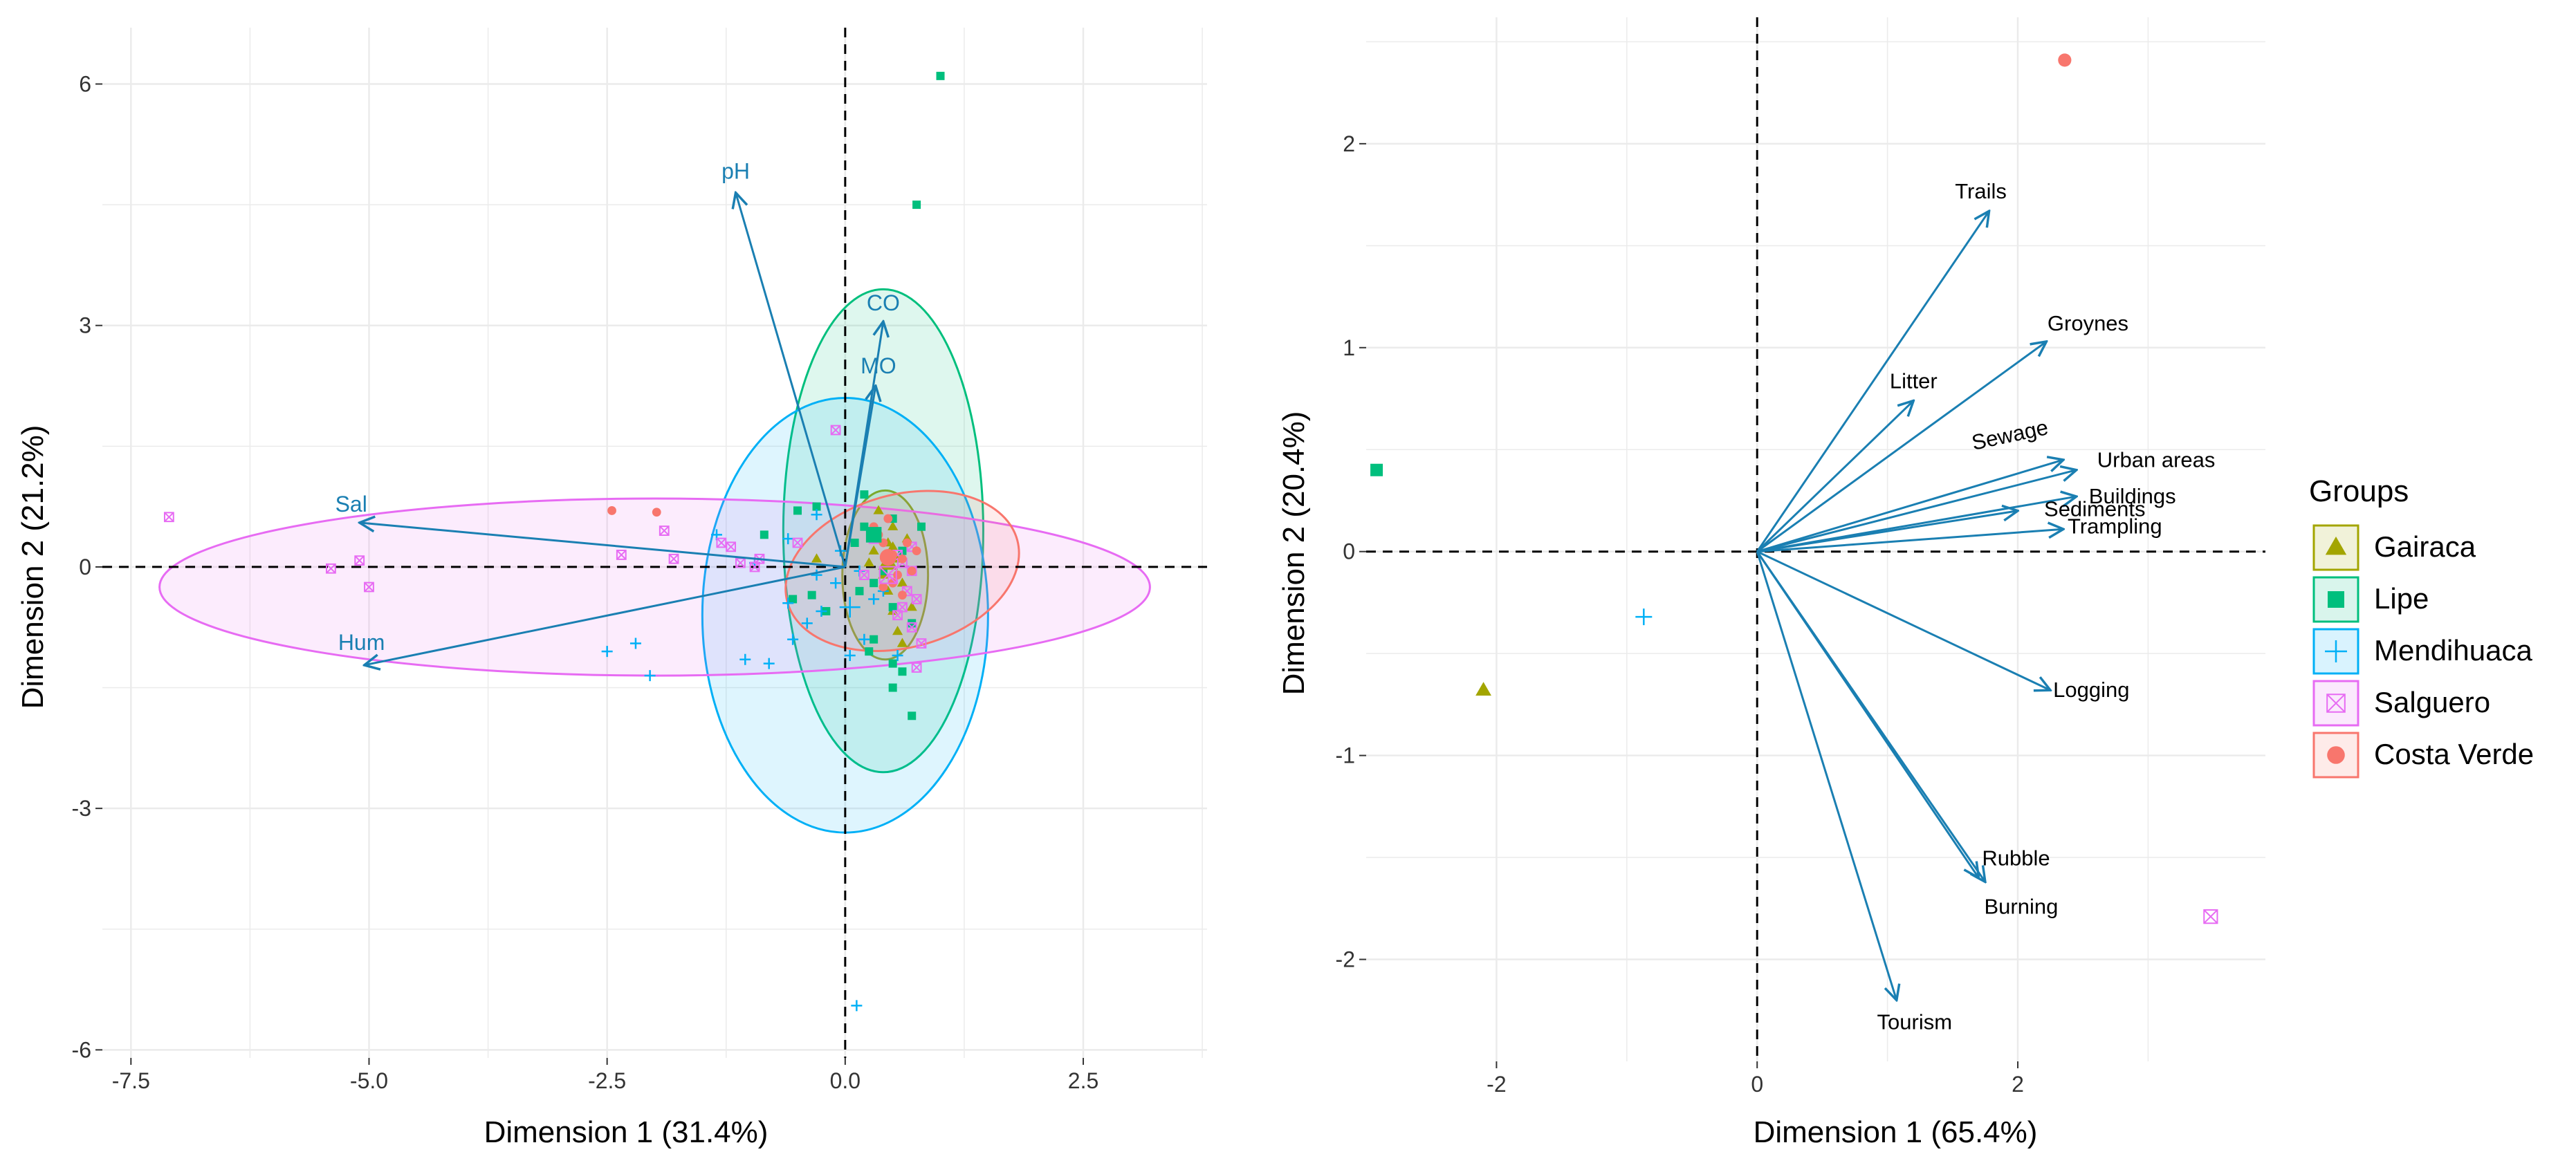  What do you see at coordinates (1349, 347) in the screenshot?
I see `y-tick-label: 1` at bounding box center [1349, 347].